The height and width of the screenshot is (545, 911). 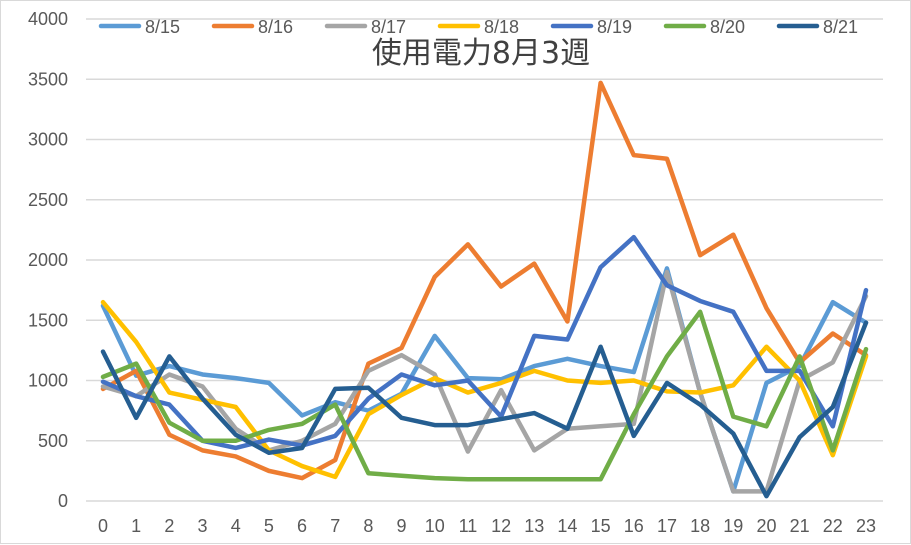 I want to click on legend-label: 8/15, so click(x=162, y=27).